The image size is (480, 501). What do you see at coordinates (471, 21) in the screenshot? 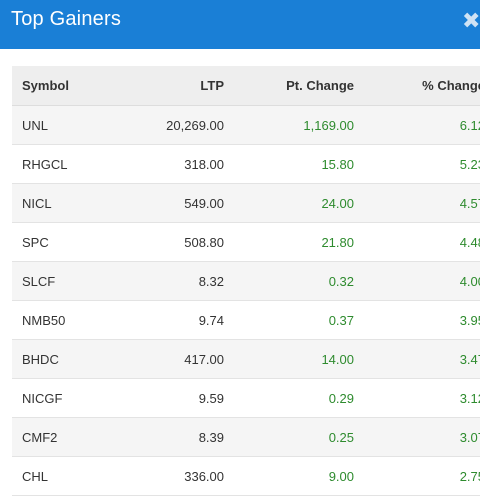
I see `close-icon: ✖` at bounding box center [471, 21].